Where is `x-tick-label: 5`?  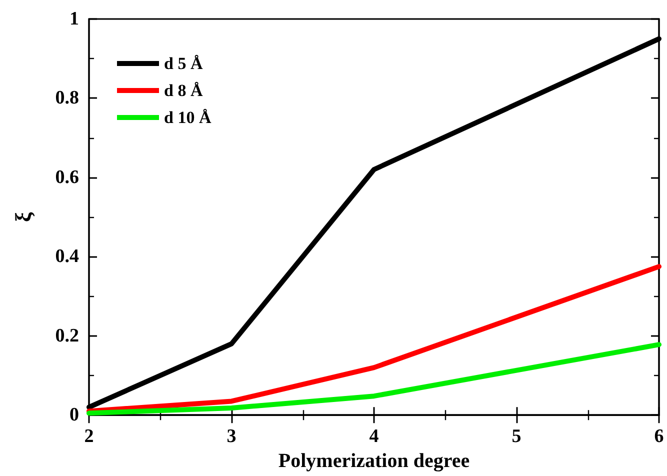 x-tick-label: 5 is located at coordinates (517, 437).